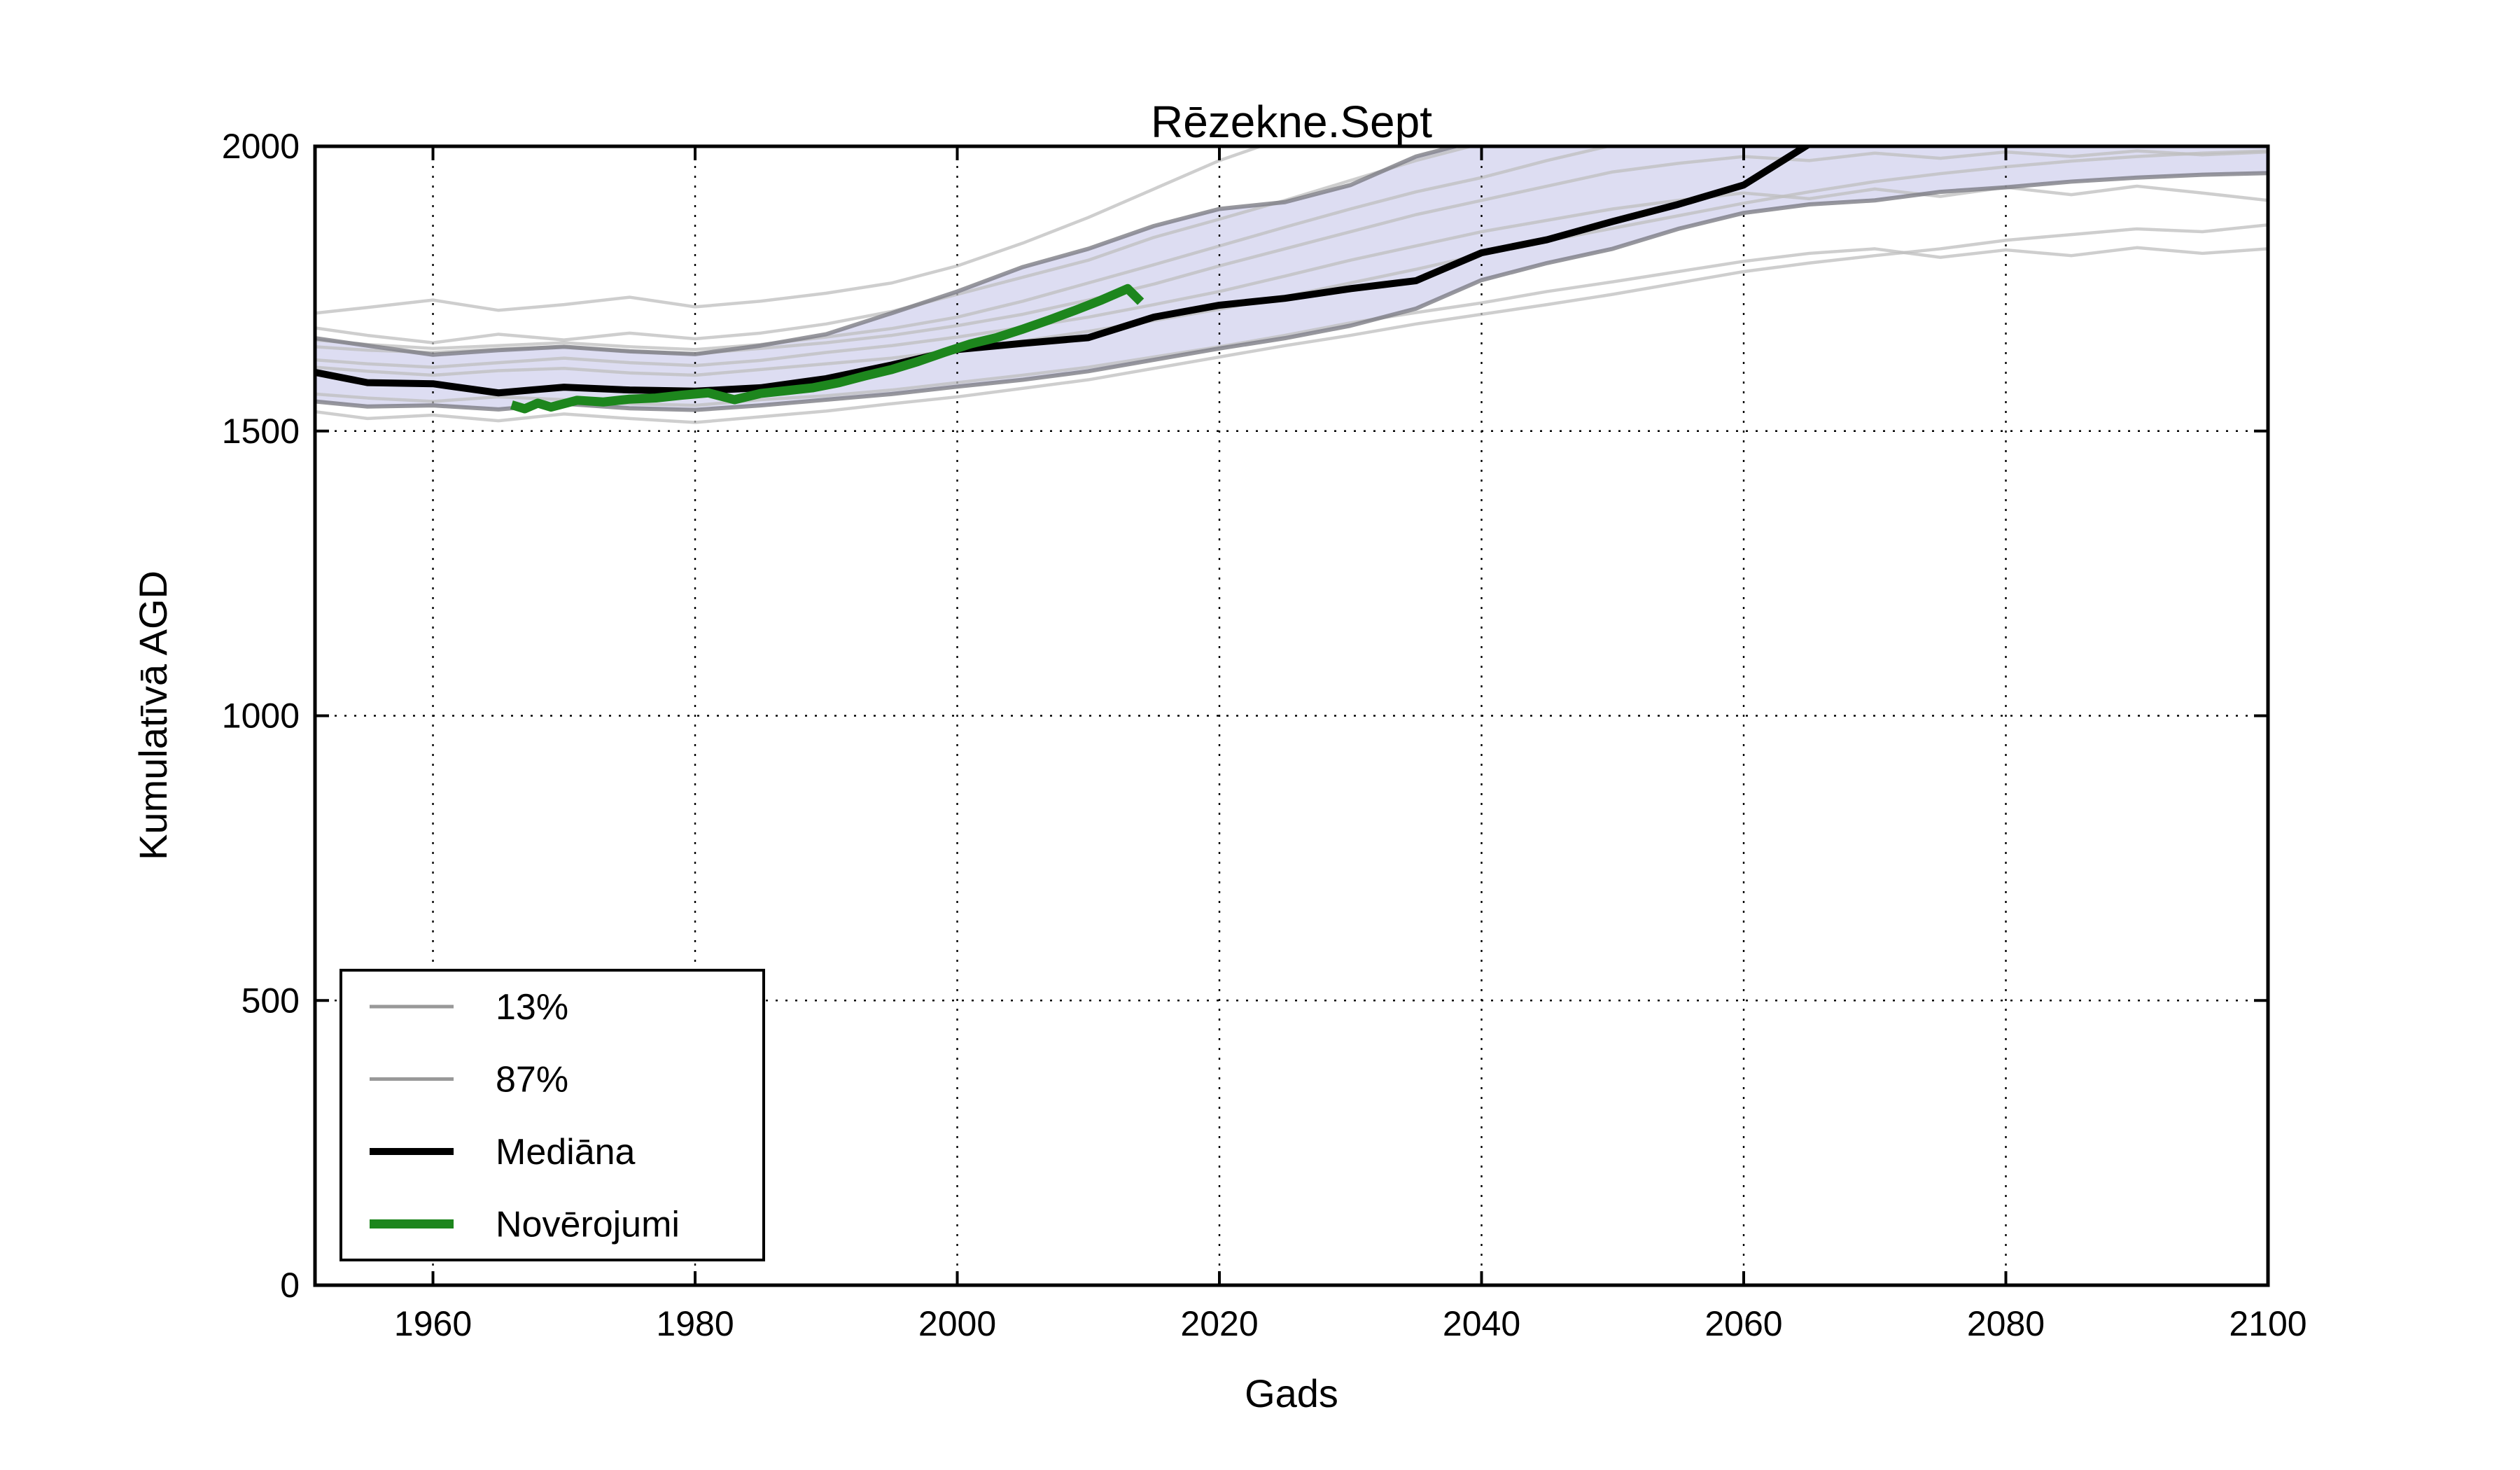 This screenshot has width=2520, height=1470. What do you see at coordinates (532, 1007) in the screenshot?
I see `legend-item-label: 13%` at bounding box center [532, 1007].